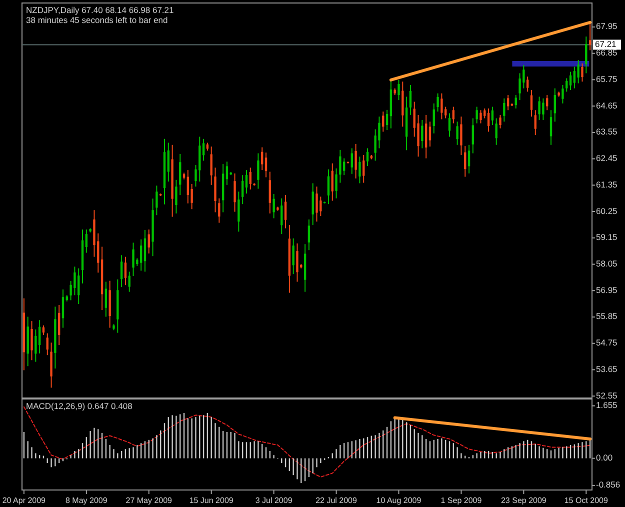 The image size is (625, 507). What do you see at coordinates (523, 500) in the screenshot?
I see `x-tick-label: 23 Sep 2009` at bounding box center [523, 500].